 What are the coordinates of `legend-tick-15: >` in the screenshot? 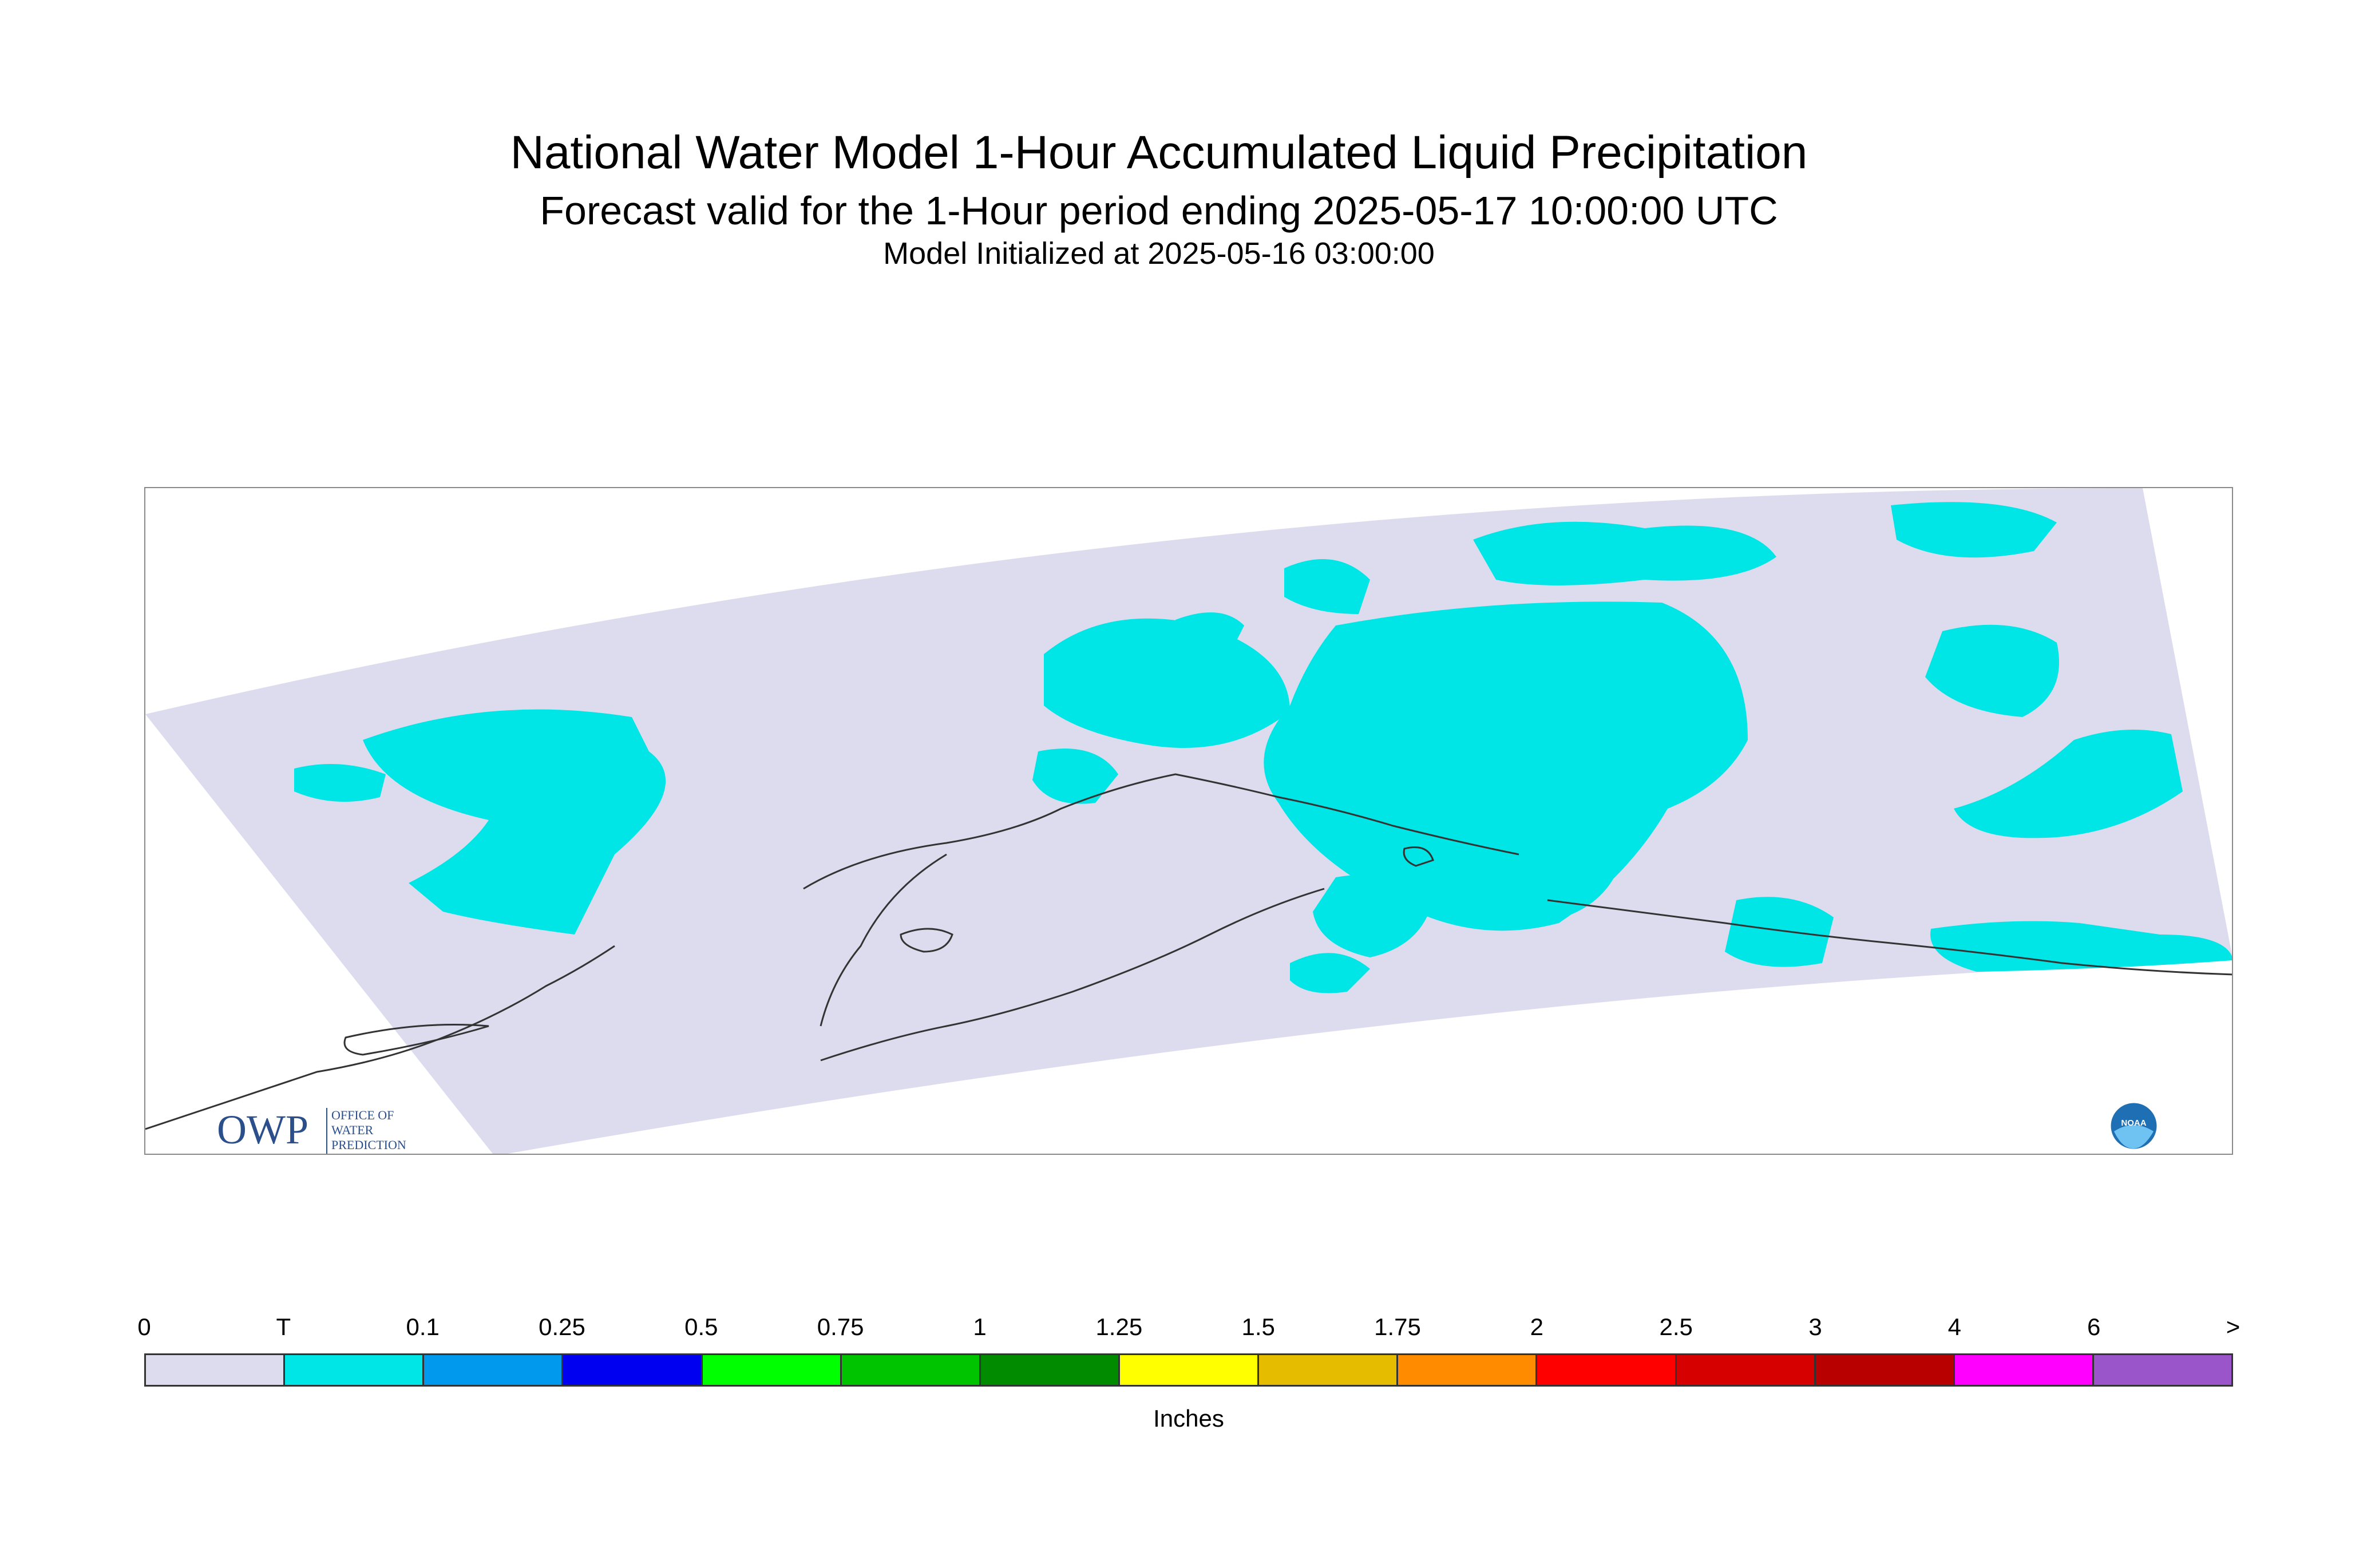 It's located at (2233, 1326).